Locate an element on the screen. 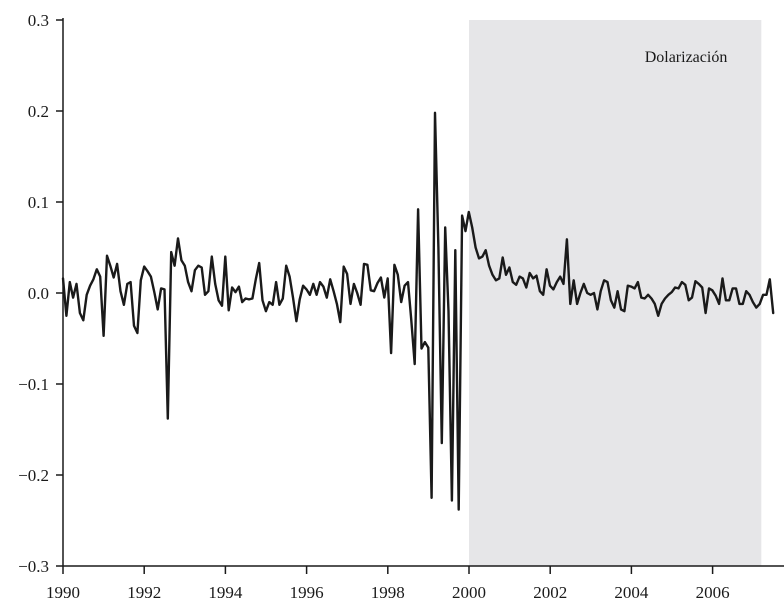 The image size is (784, 608). x-tick-label: 1990 is located at coordinates (63, 592).